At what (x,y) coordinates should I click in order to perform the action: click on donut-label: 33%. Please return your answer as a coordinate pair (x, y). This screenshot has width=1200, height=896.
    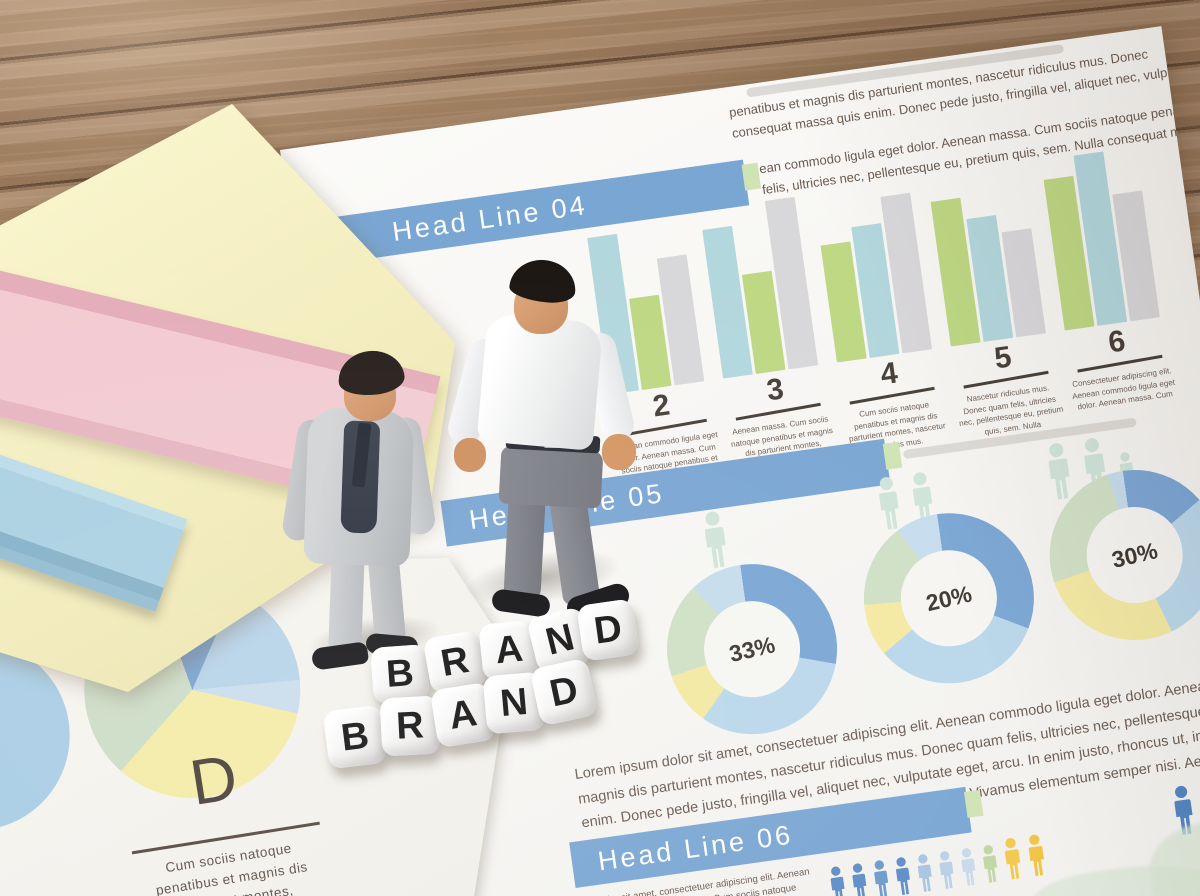
    Looking at the image, I should click on (752, 648).